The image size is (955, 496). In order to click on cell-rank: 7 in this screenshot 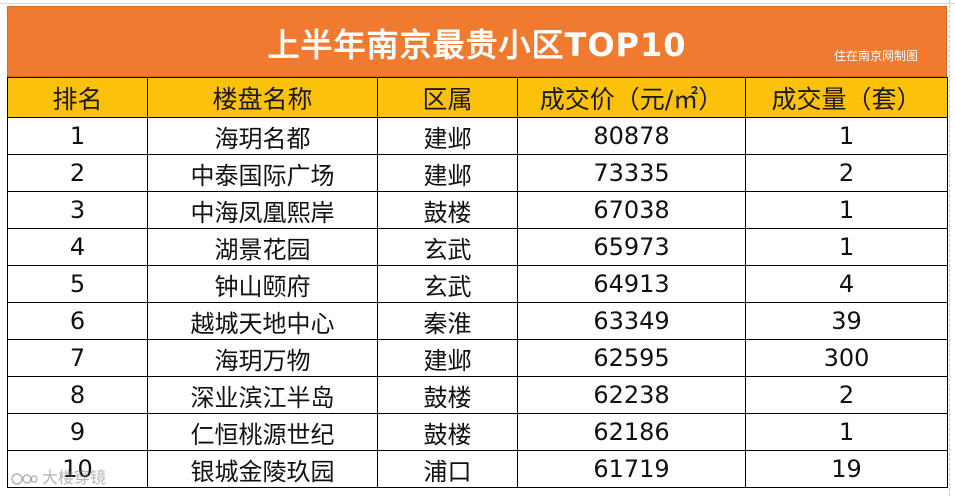, I will do `click(77, 358)`.